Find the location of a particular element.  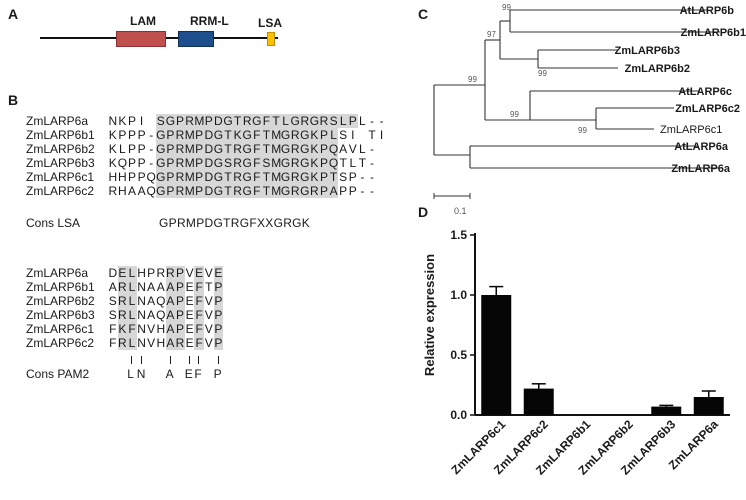

cons-lsa-label: Cons LSA is located at coordinates (53, 223).